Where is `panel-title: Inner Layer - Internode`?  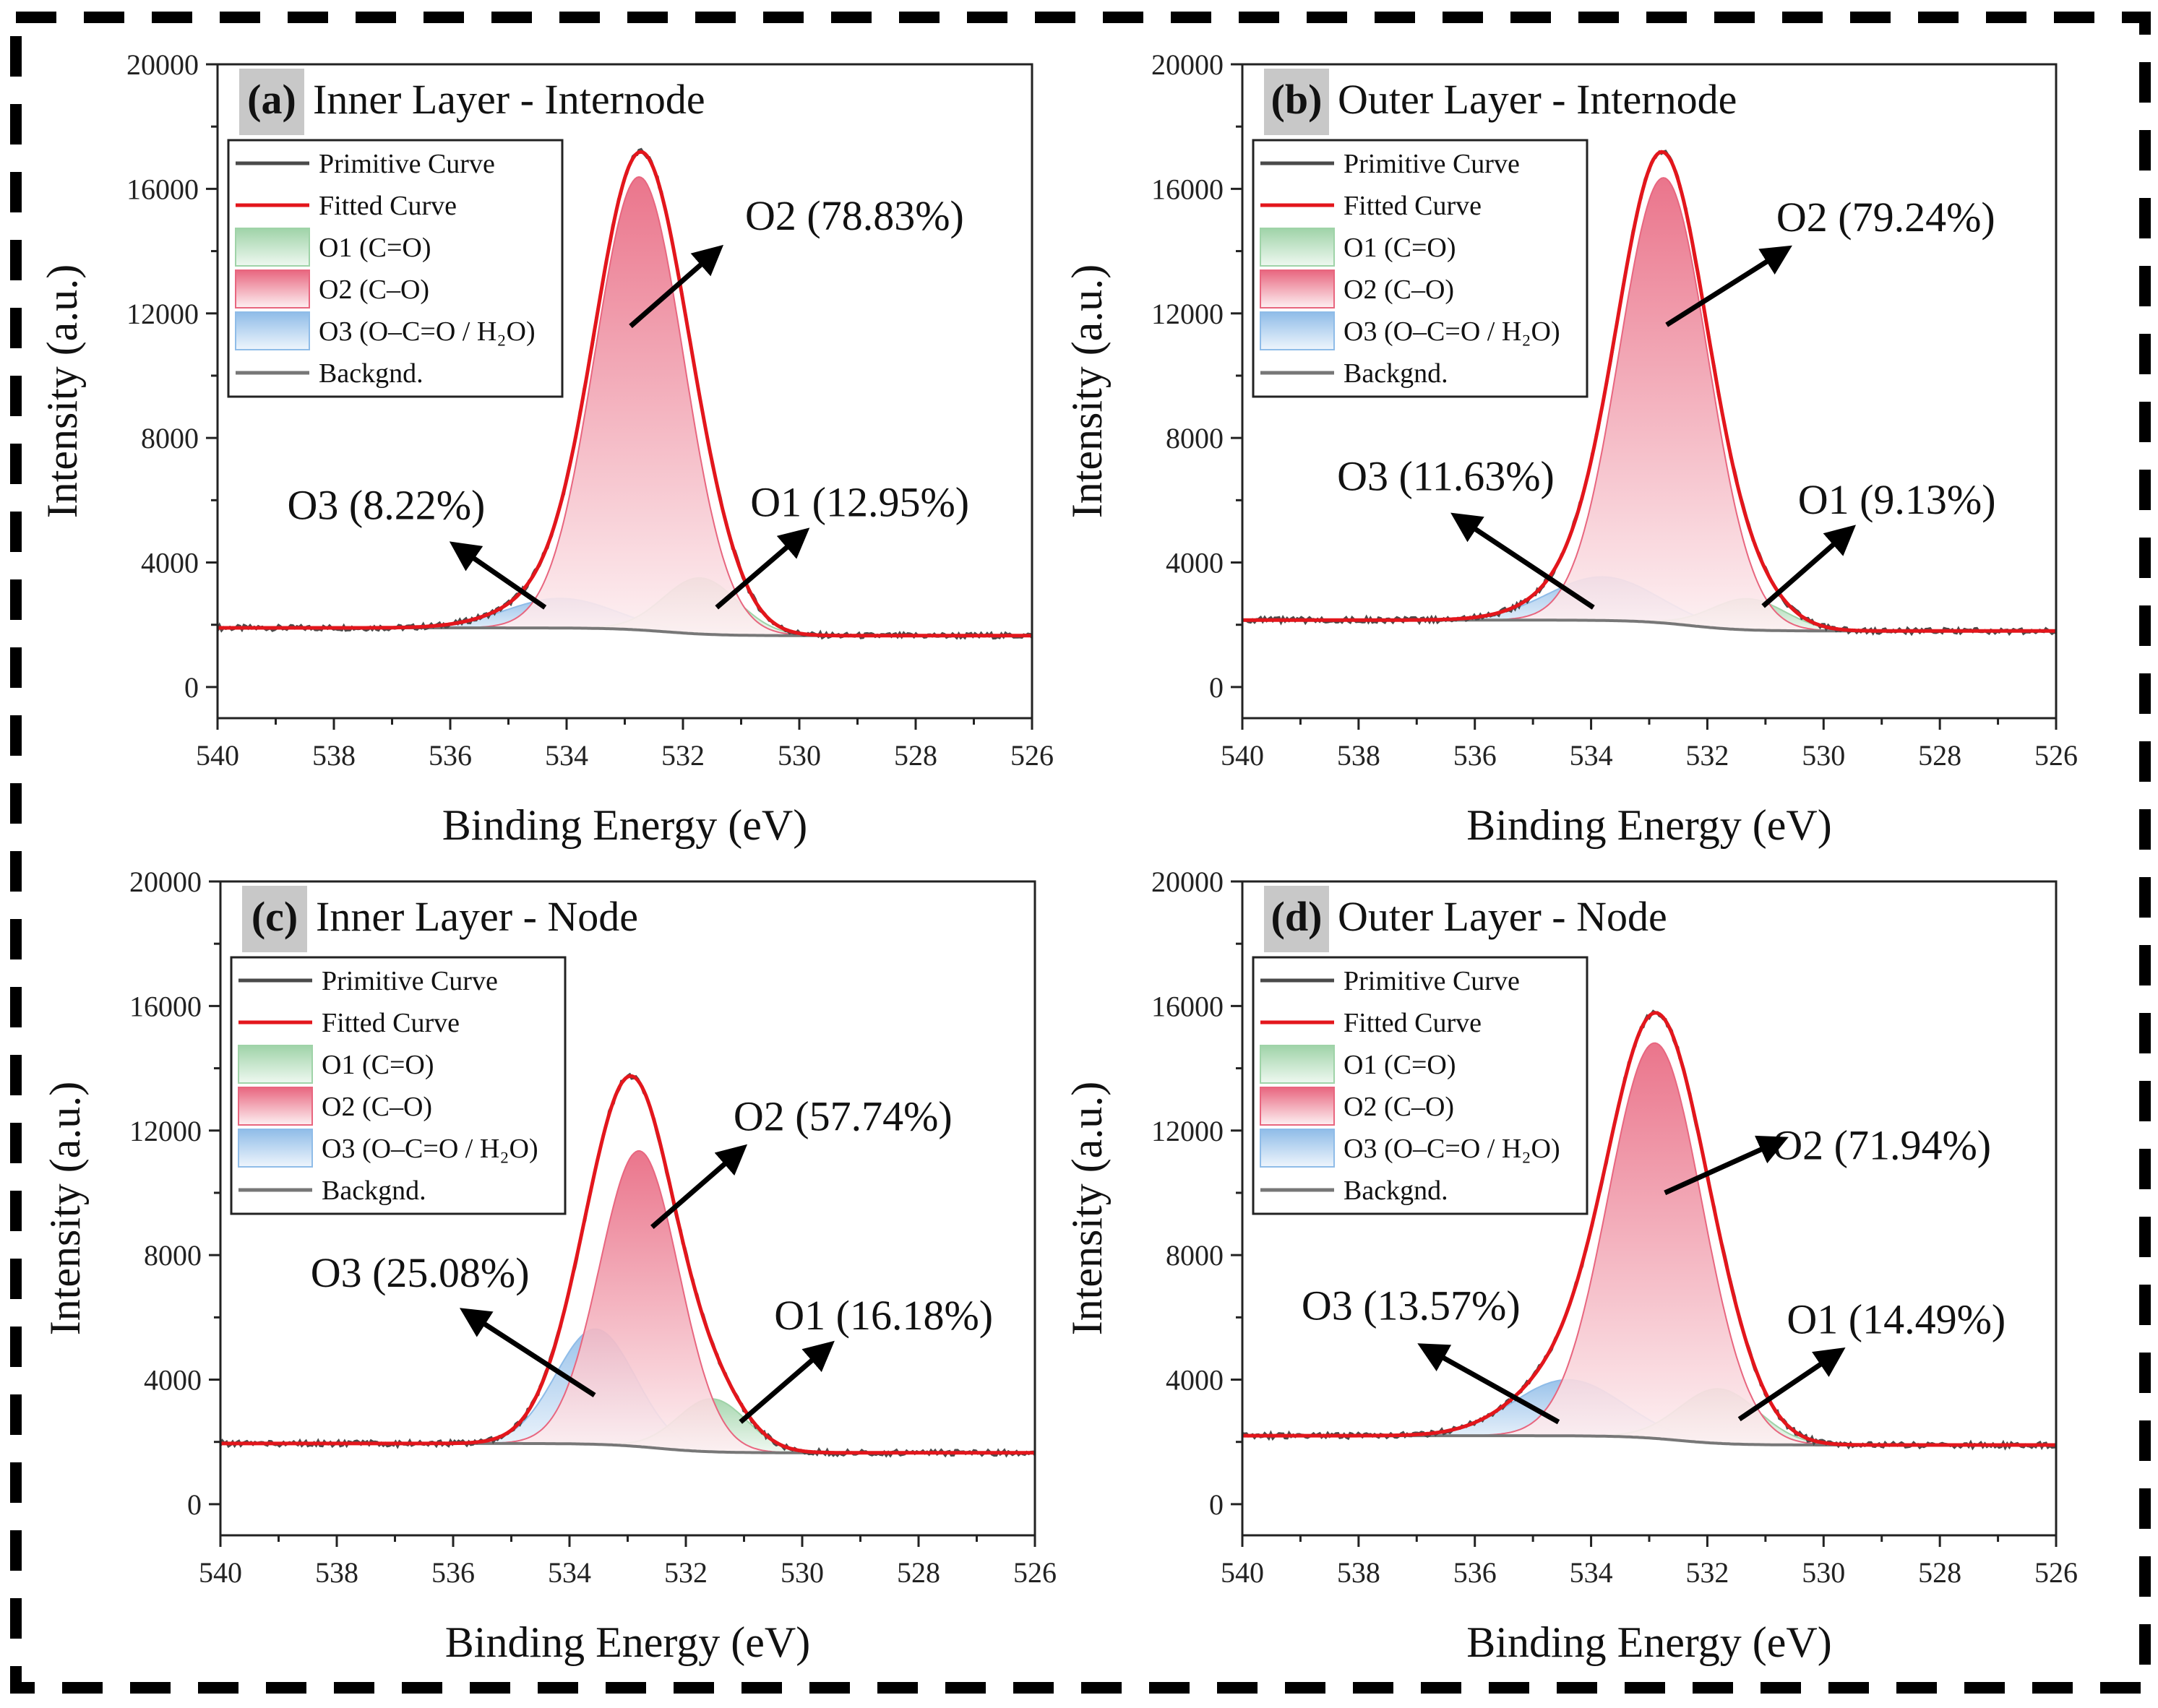 panel-title: Inner Layer - Internode is located at coordinates (509, 100).